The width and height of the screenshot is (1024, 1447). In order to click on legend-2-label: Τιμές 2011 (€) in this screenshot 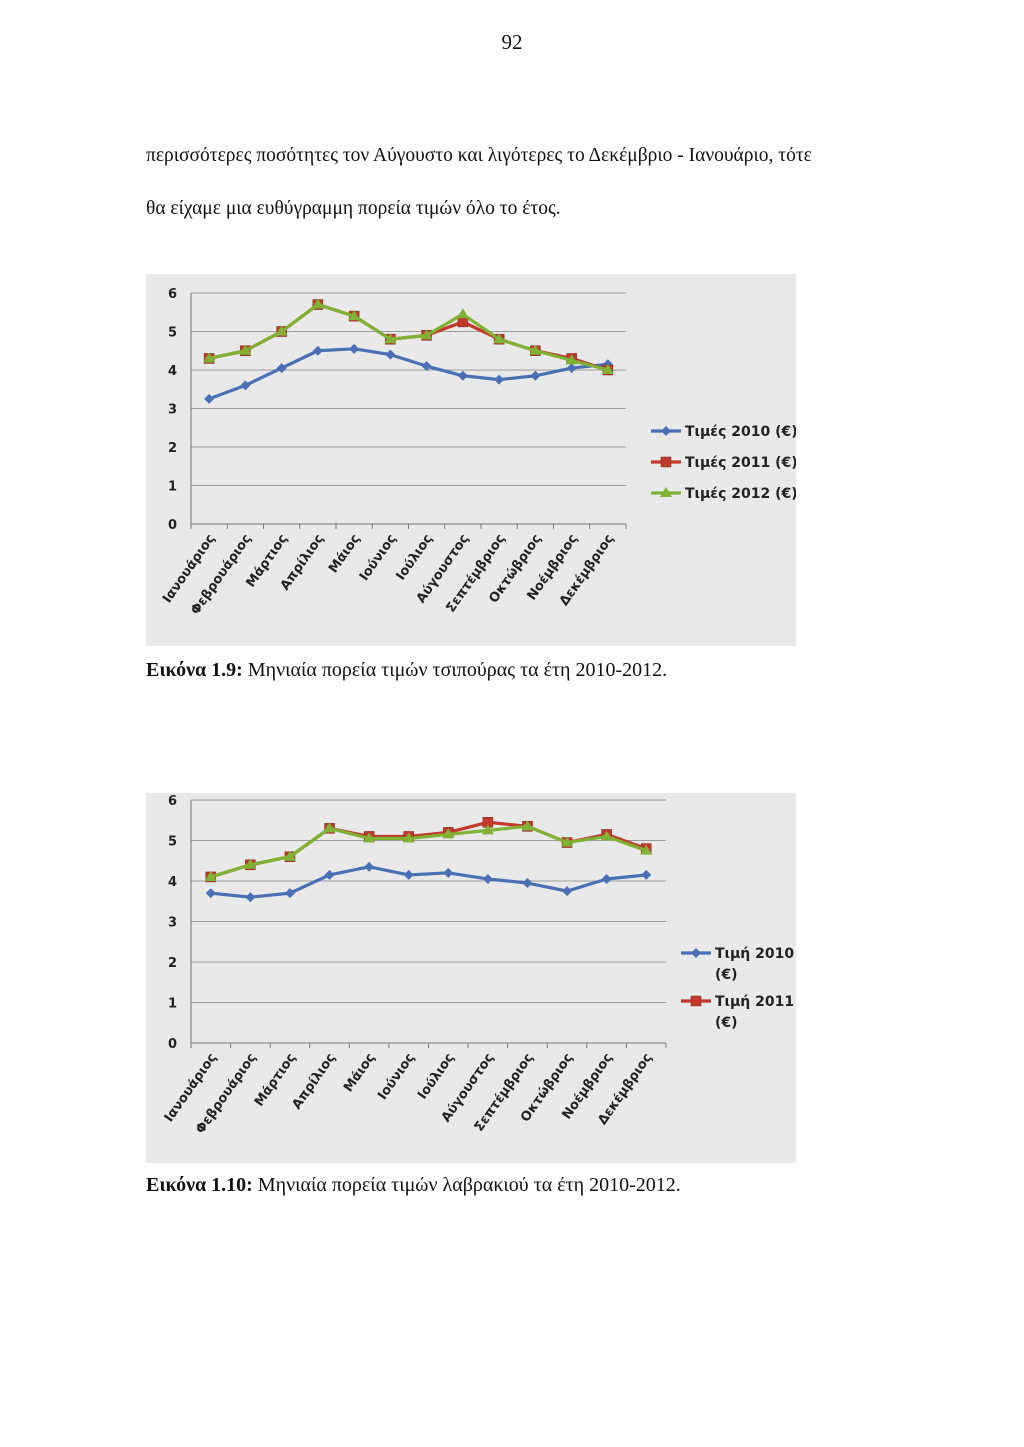, I will do `click(740, 463)`.